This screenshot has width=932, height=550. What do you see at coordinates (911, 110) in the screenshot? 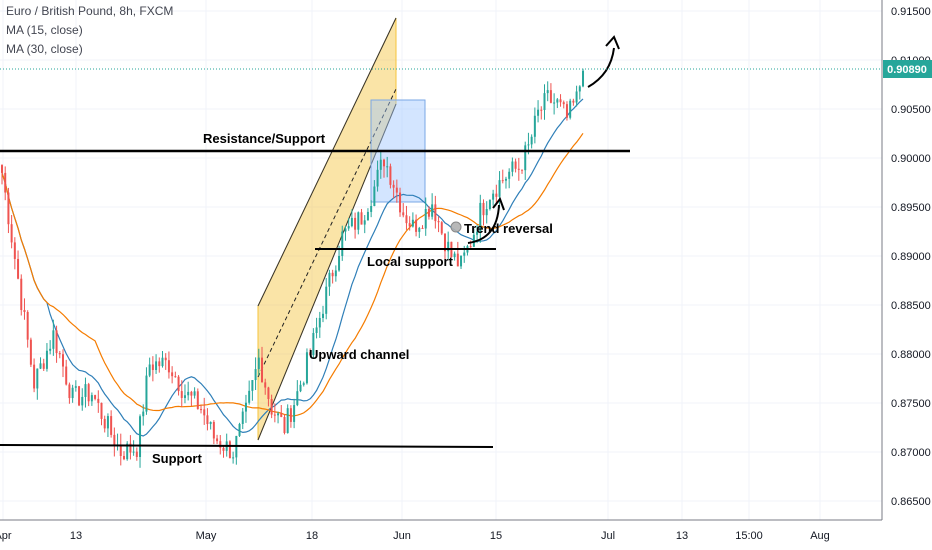
I see `y-tick-label: 0.90500` at bounding box center [911, 110].